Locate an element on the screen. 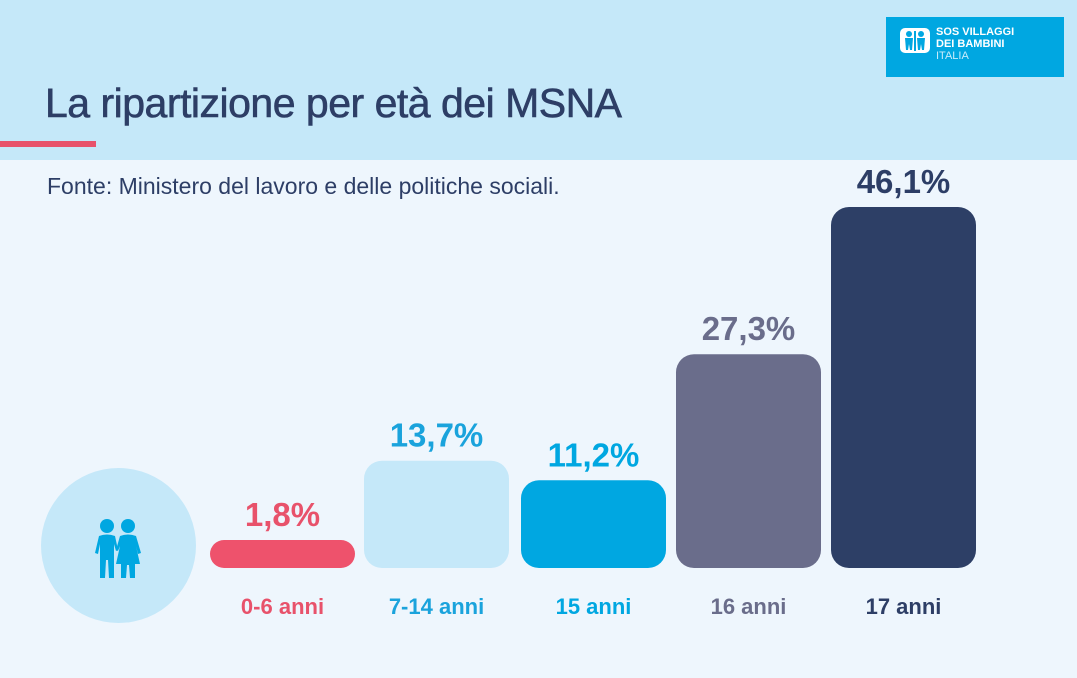 Image resolution: width=1077 pixels, height=678 pixels. title-accent-line is located at coordinates (48, 144).